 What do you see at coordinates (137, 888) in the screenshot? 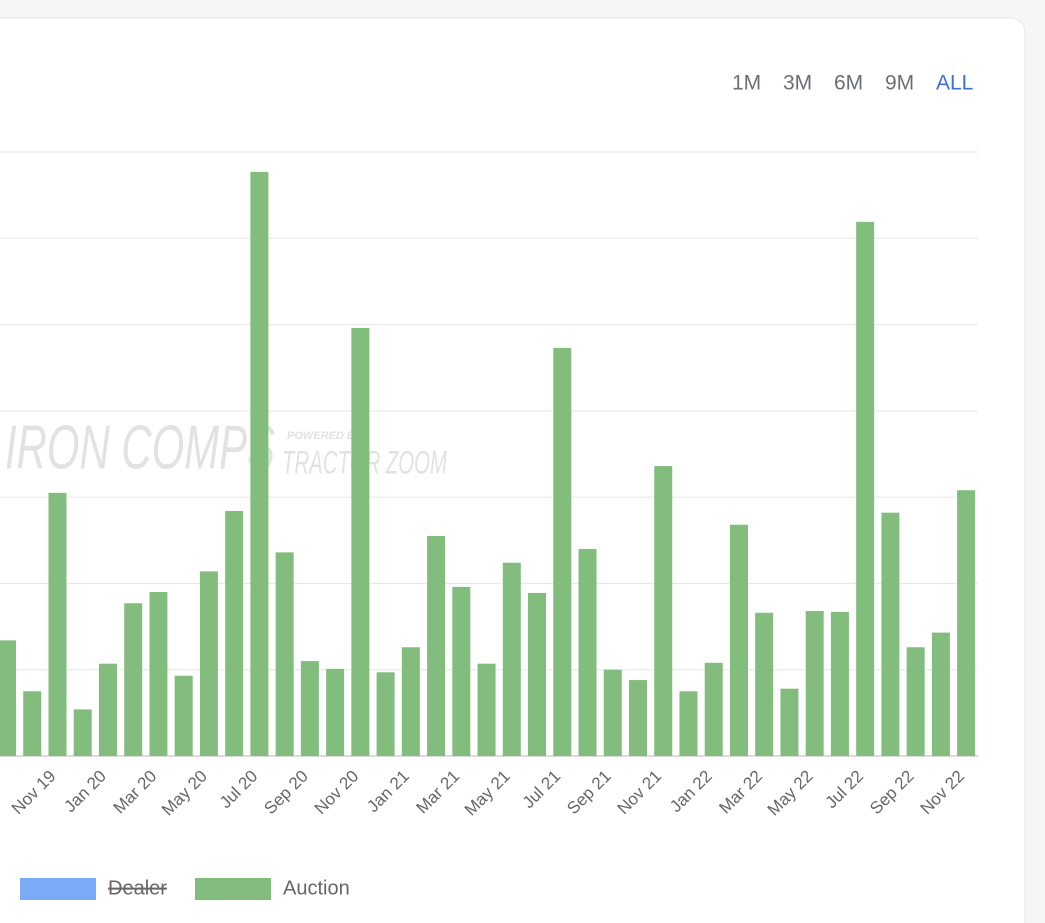
I see `legend-label: Dealer` at bounding box center [137, 888].